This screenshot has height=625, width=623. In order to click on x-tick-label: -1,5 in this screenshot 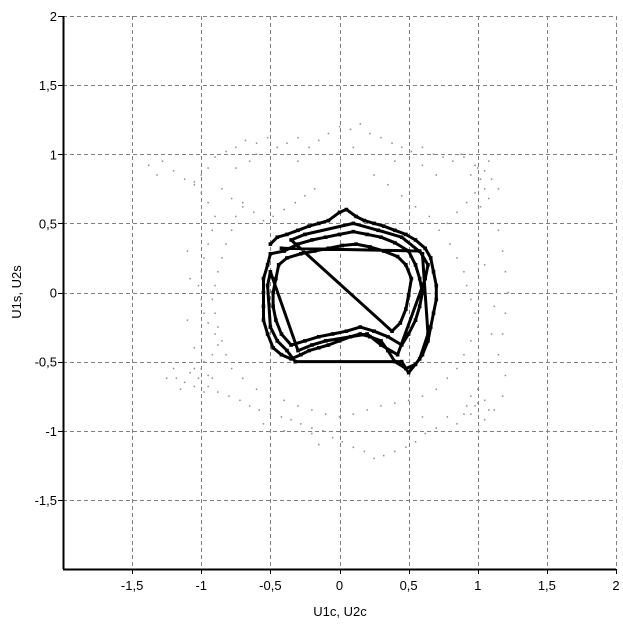, I will do `click(132, 585)`.